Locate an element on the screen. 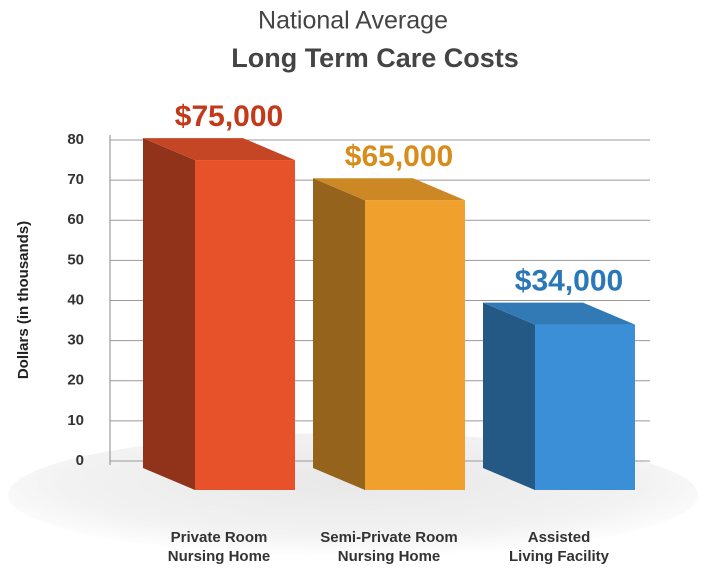 This screenshot has width=706, height=570. x-tick-label: Semi-Private Room Nursing Home is located at coordinates (389, 547).